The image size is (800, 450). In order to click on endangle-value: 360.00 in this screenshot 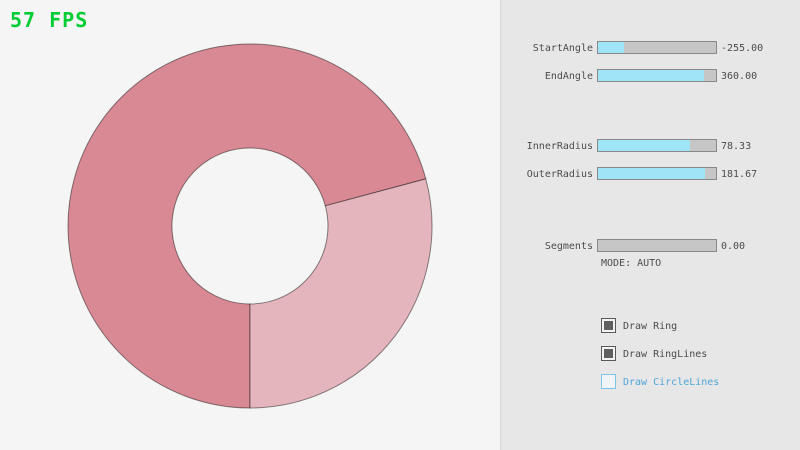, I will do `click(739, 76)`.